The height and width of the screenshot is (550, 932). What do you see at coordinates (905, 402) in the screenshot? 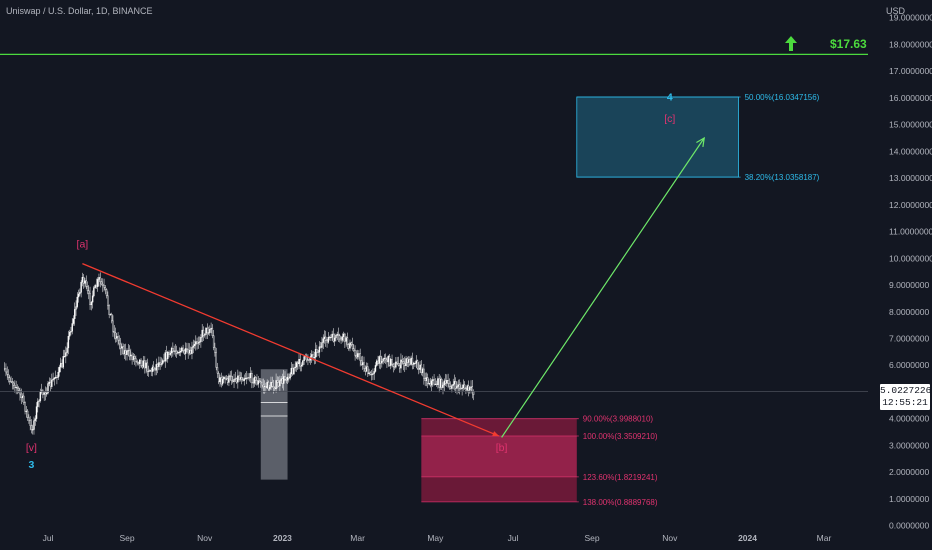
I see `bar-countdown: 12:55:21` at bounding box center [905, 402].